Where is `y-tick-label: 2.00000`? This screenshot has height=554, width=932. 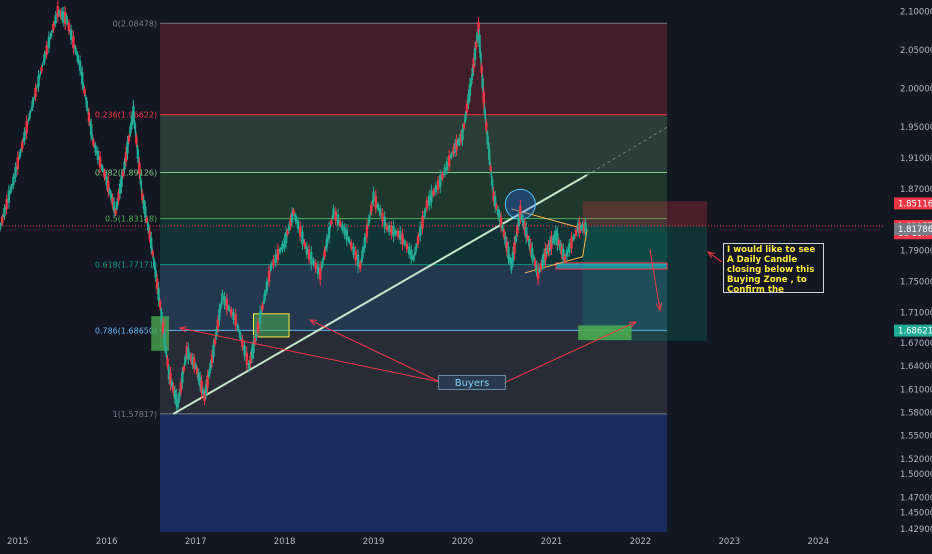 y-tick-label: 2.00000 is located at coordinates (916, 90).